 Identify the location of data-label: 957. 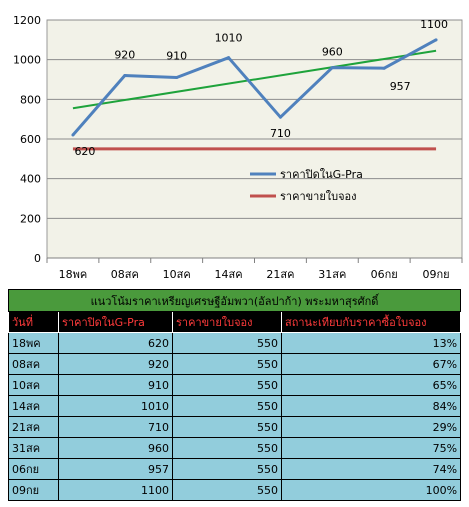
(400, 86).